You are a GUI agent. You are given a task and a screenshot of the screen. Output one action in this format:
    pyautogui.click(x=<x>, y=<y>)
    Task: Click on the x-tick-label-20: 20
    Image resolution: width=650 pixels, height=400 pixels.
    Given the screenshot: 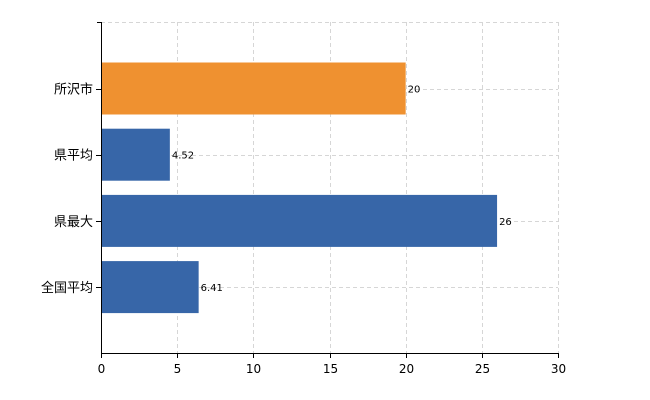 What is the action you would take?
    pyautogui.click(x=406, y=369)
    